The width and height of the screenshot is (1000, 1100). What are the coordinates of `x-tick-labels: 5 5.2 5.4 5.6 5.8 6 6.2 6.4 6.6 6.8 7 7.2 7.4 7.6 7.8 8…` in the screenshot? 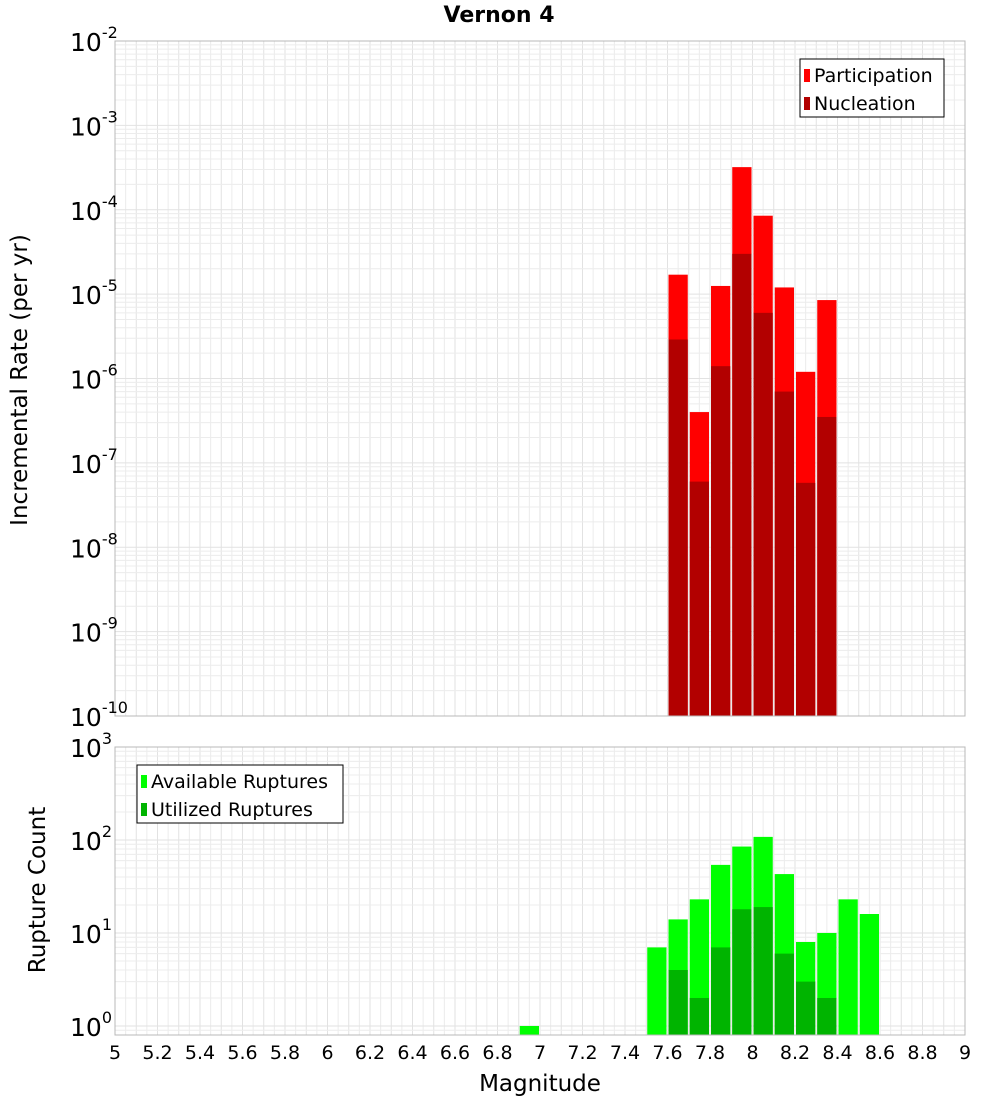 It's located at (540, 1053).